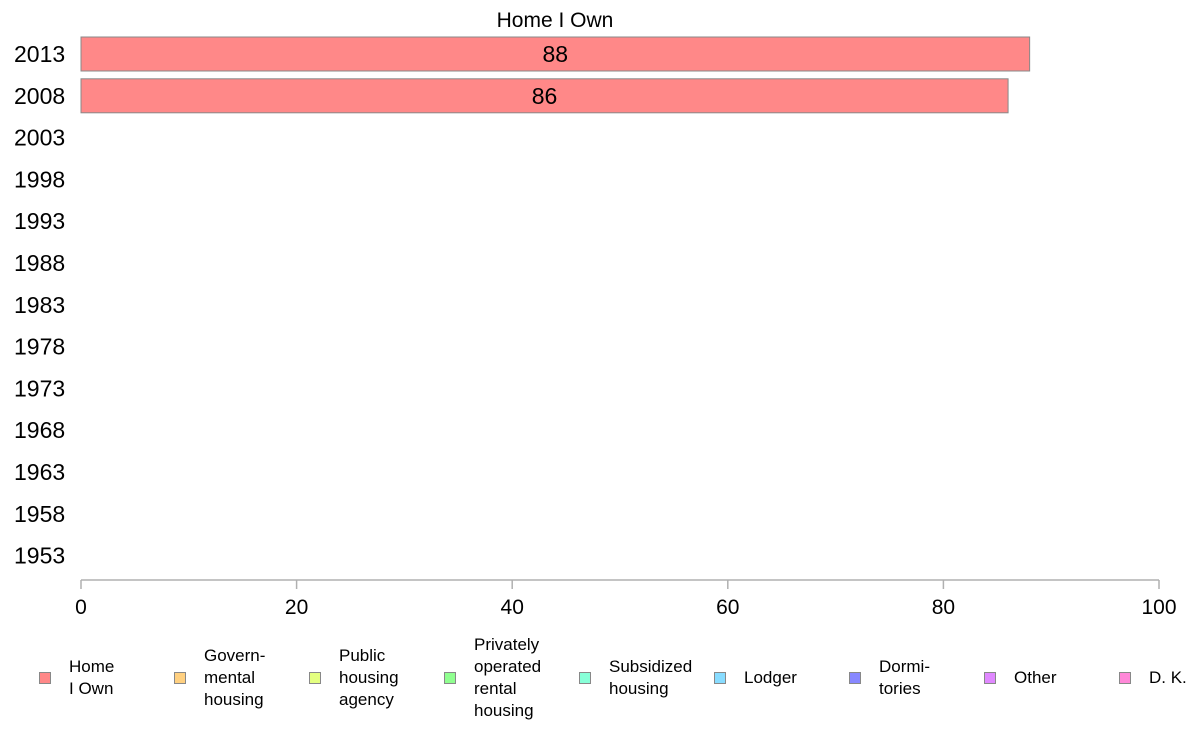  I want to click on legend-label-3: Privately operated rental housing, so click(508, 677).